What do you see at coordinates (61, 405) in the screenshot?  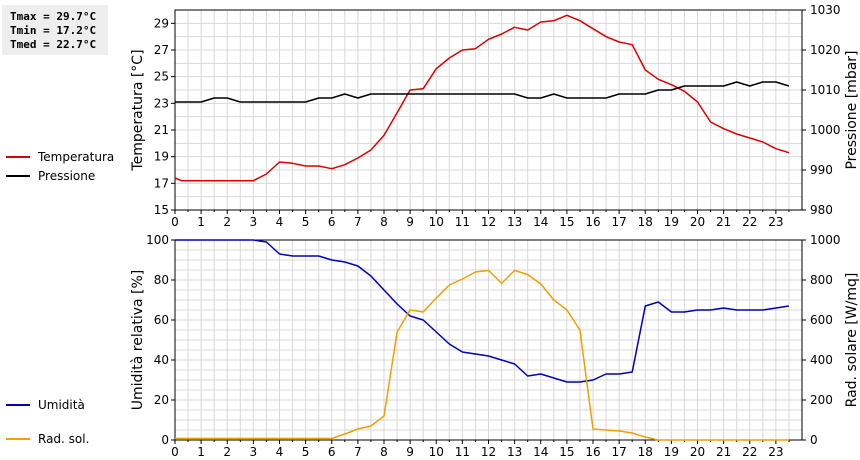 I see `legend-label: Umidità` at bounding box center [61, 405].